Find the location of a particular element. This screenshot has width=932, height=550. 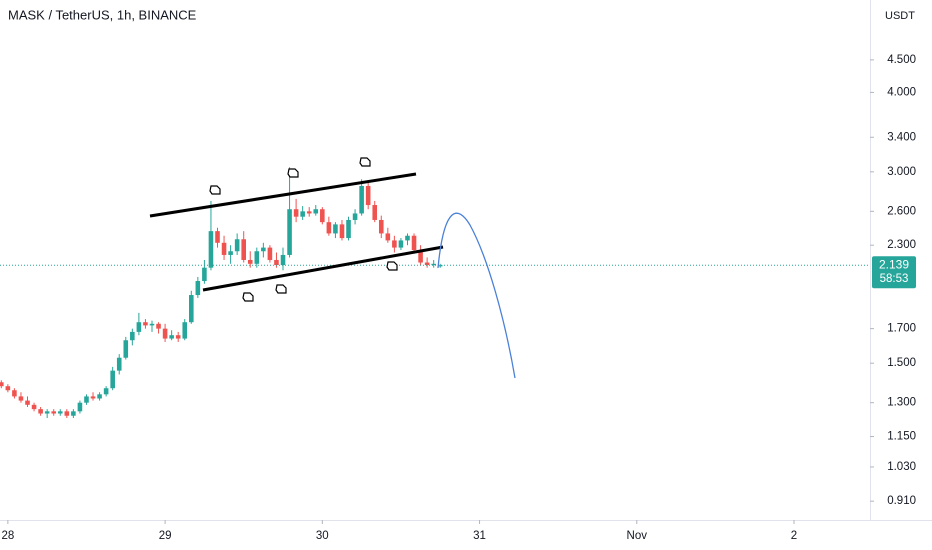

countdown-label: 58:53 is located at coordinates (894, 279).